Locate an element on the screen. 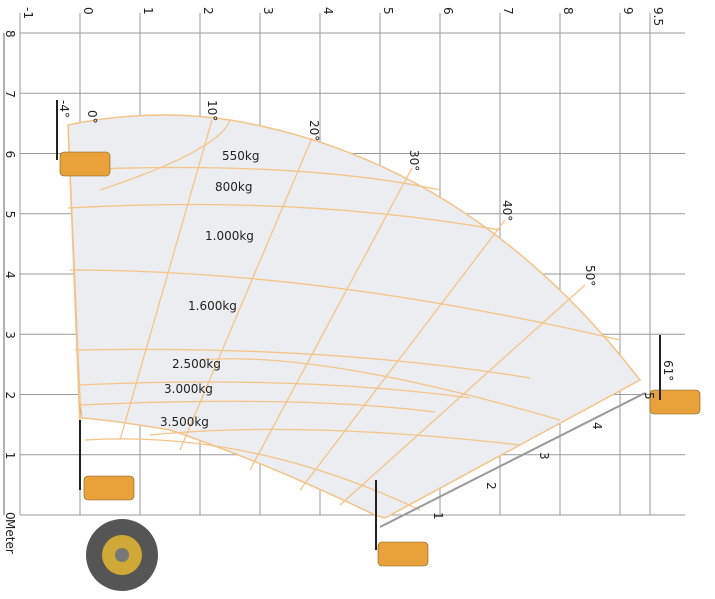  angle-label: 30° is located at coordinates (414, 160).